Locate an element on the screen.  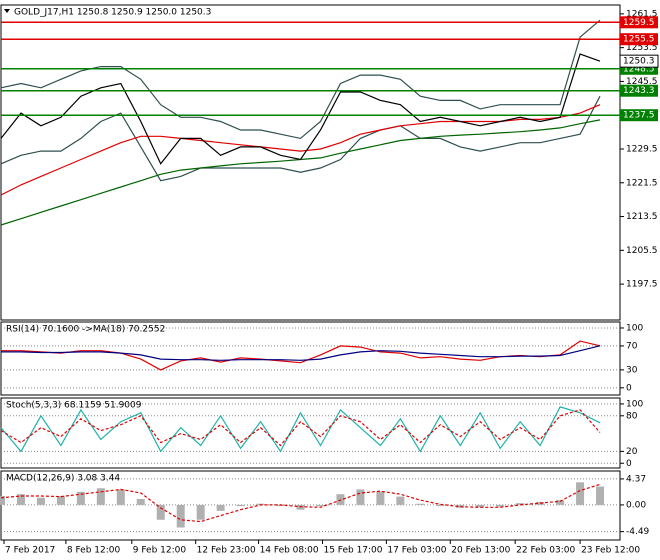
level-label: 1243.3 is located at coordinates (639, 91).